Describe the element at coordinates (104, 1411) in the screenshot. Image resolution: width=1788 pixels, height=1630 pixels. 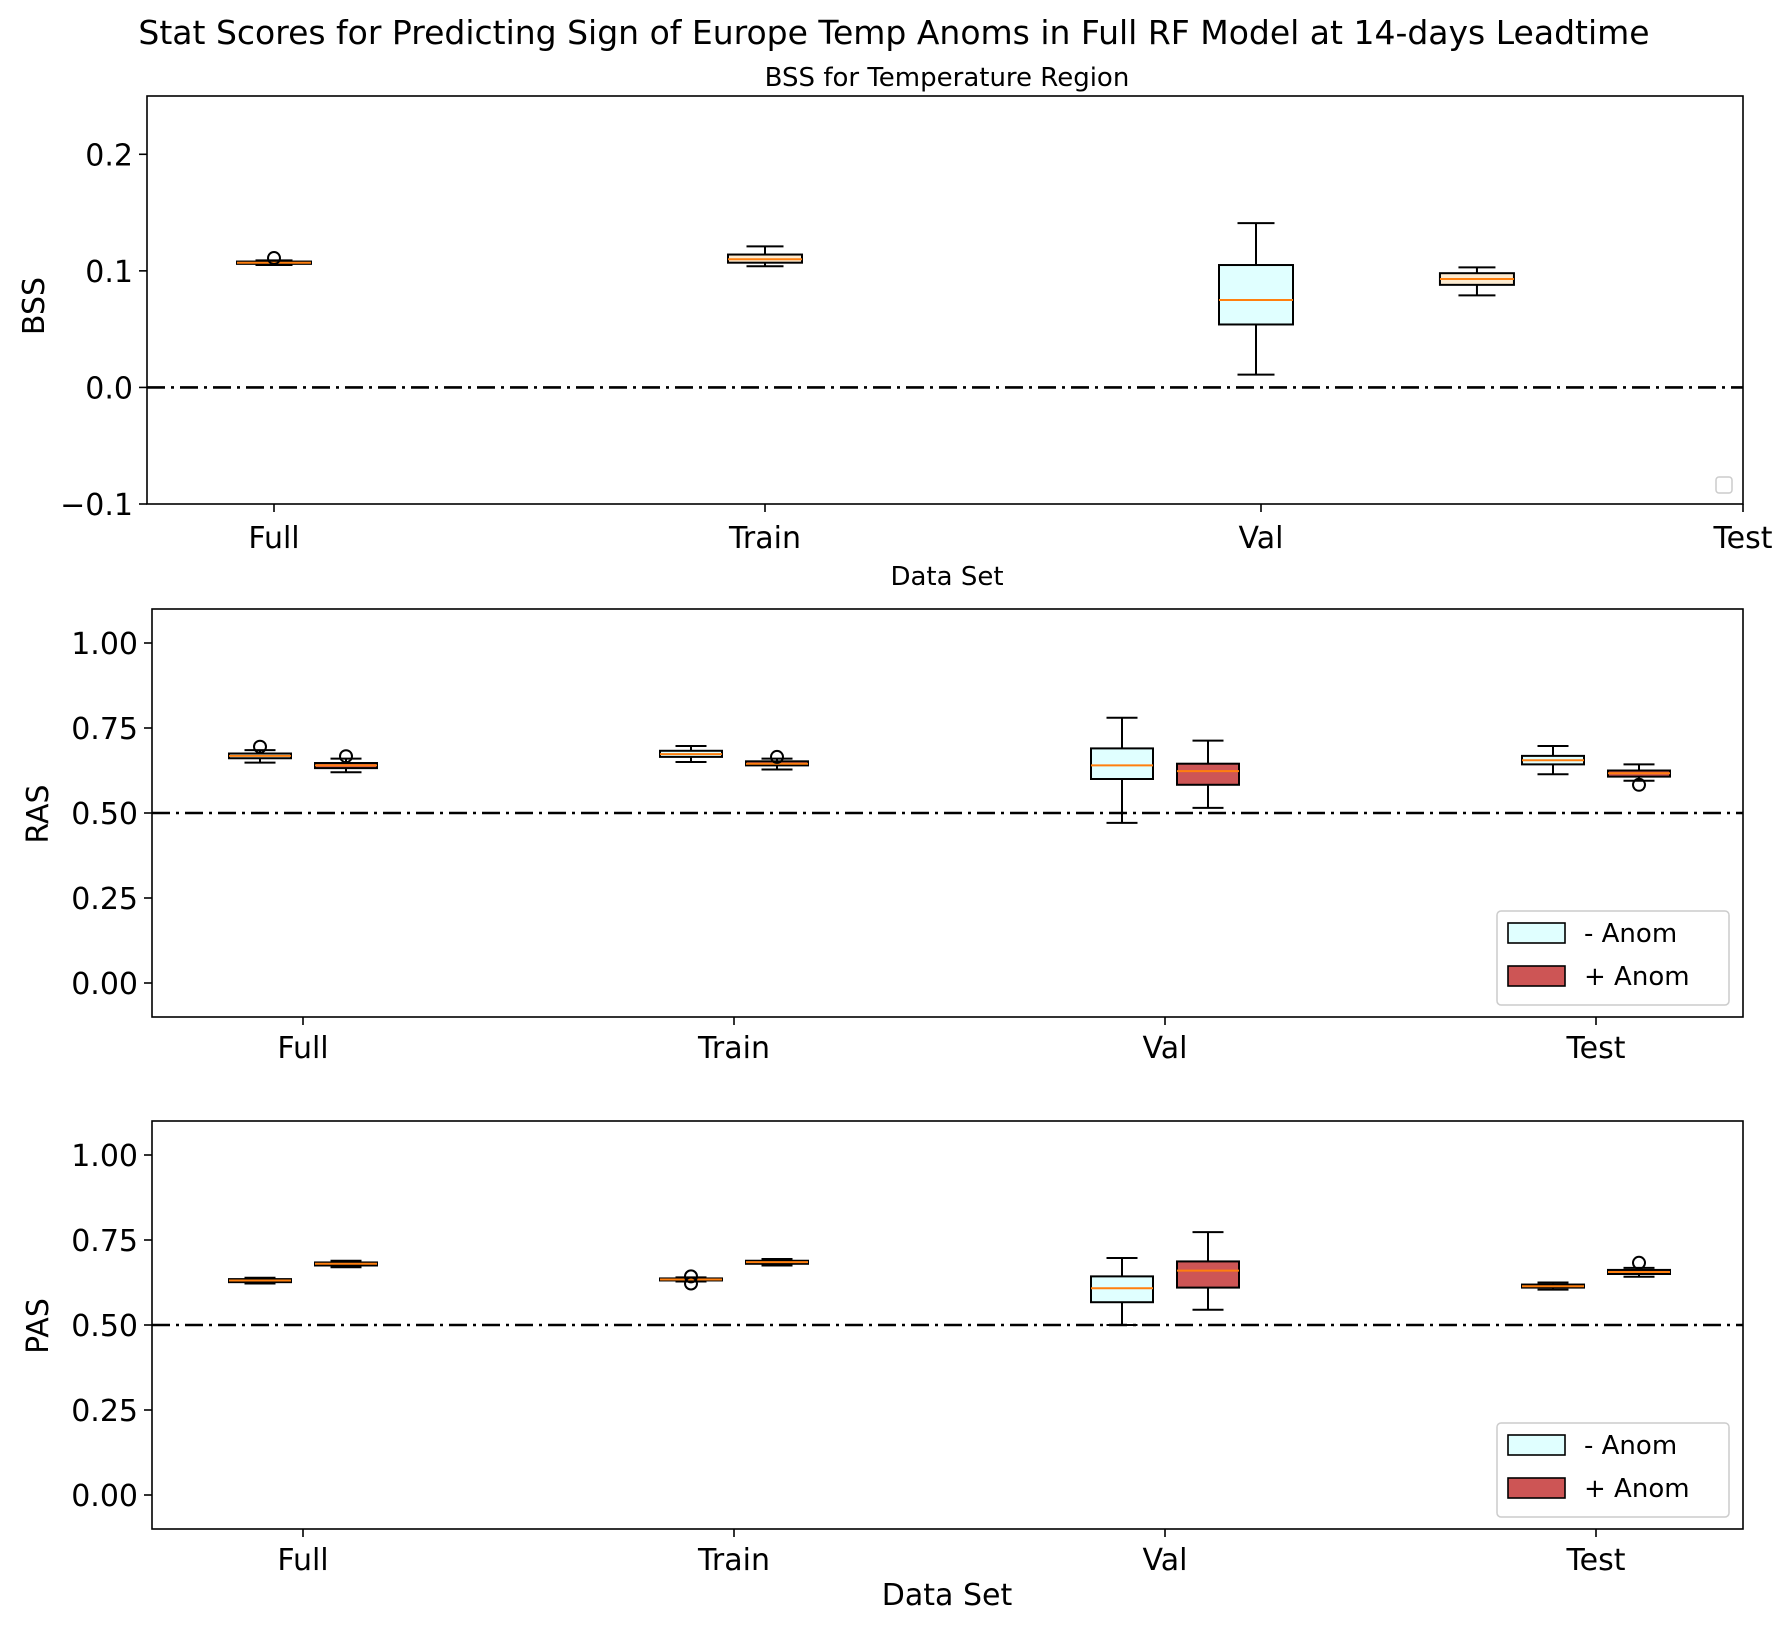
I see `pas-y-tick-label: 0.25` at that location.